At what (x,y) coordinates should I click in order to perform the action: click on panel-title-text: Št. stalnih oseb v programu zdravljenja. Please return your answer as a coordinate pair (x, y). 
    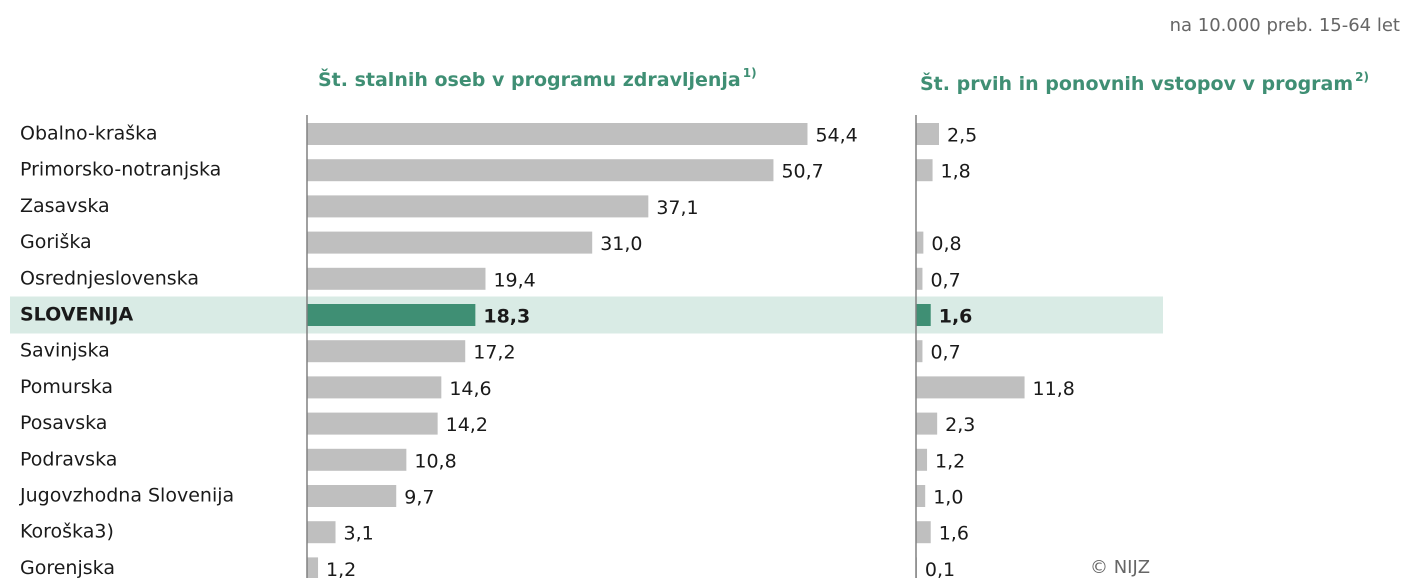
    Looking at the image, I should click on (529, 79).